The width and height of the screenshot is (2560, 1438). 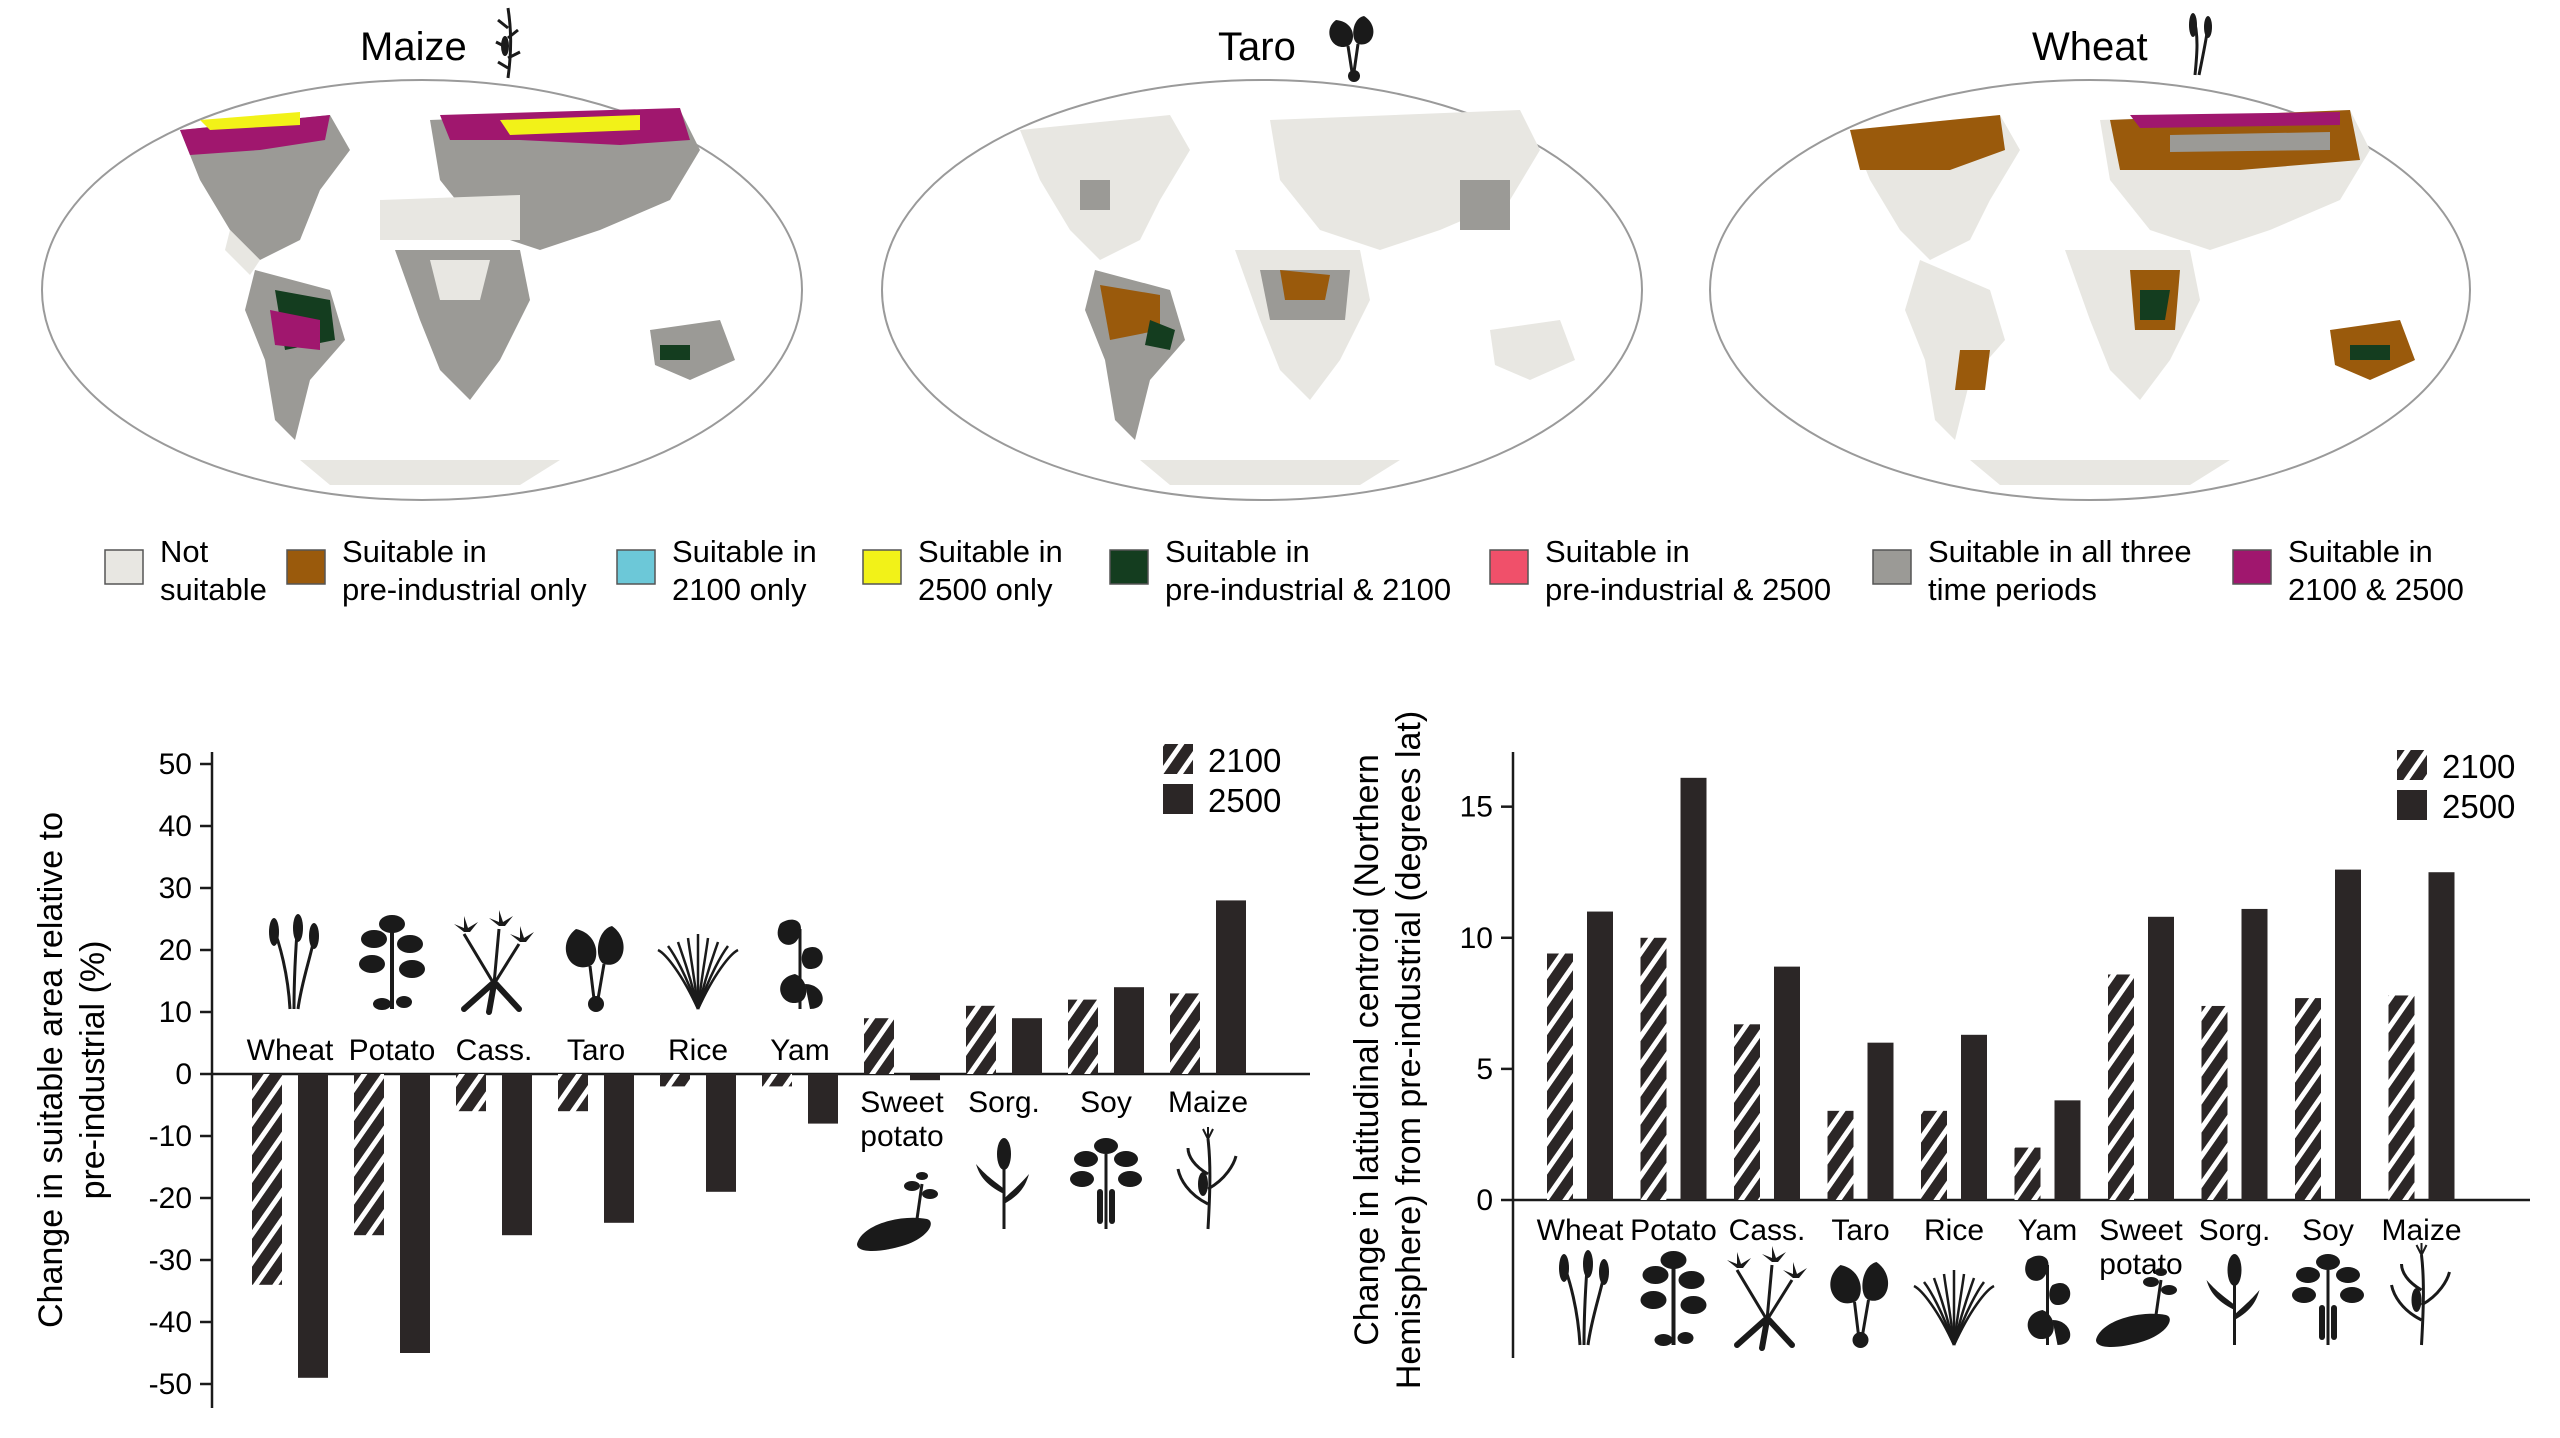 What do you see at coordinates (464, 589) in the screenshot?
I see `legend-label-line2: pre-industrial only` at bounding box center [464, 589].